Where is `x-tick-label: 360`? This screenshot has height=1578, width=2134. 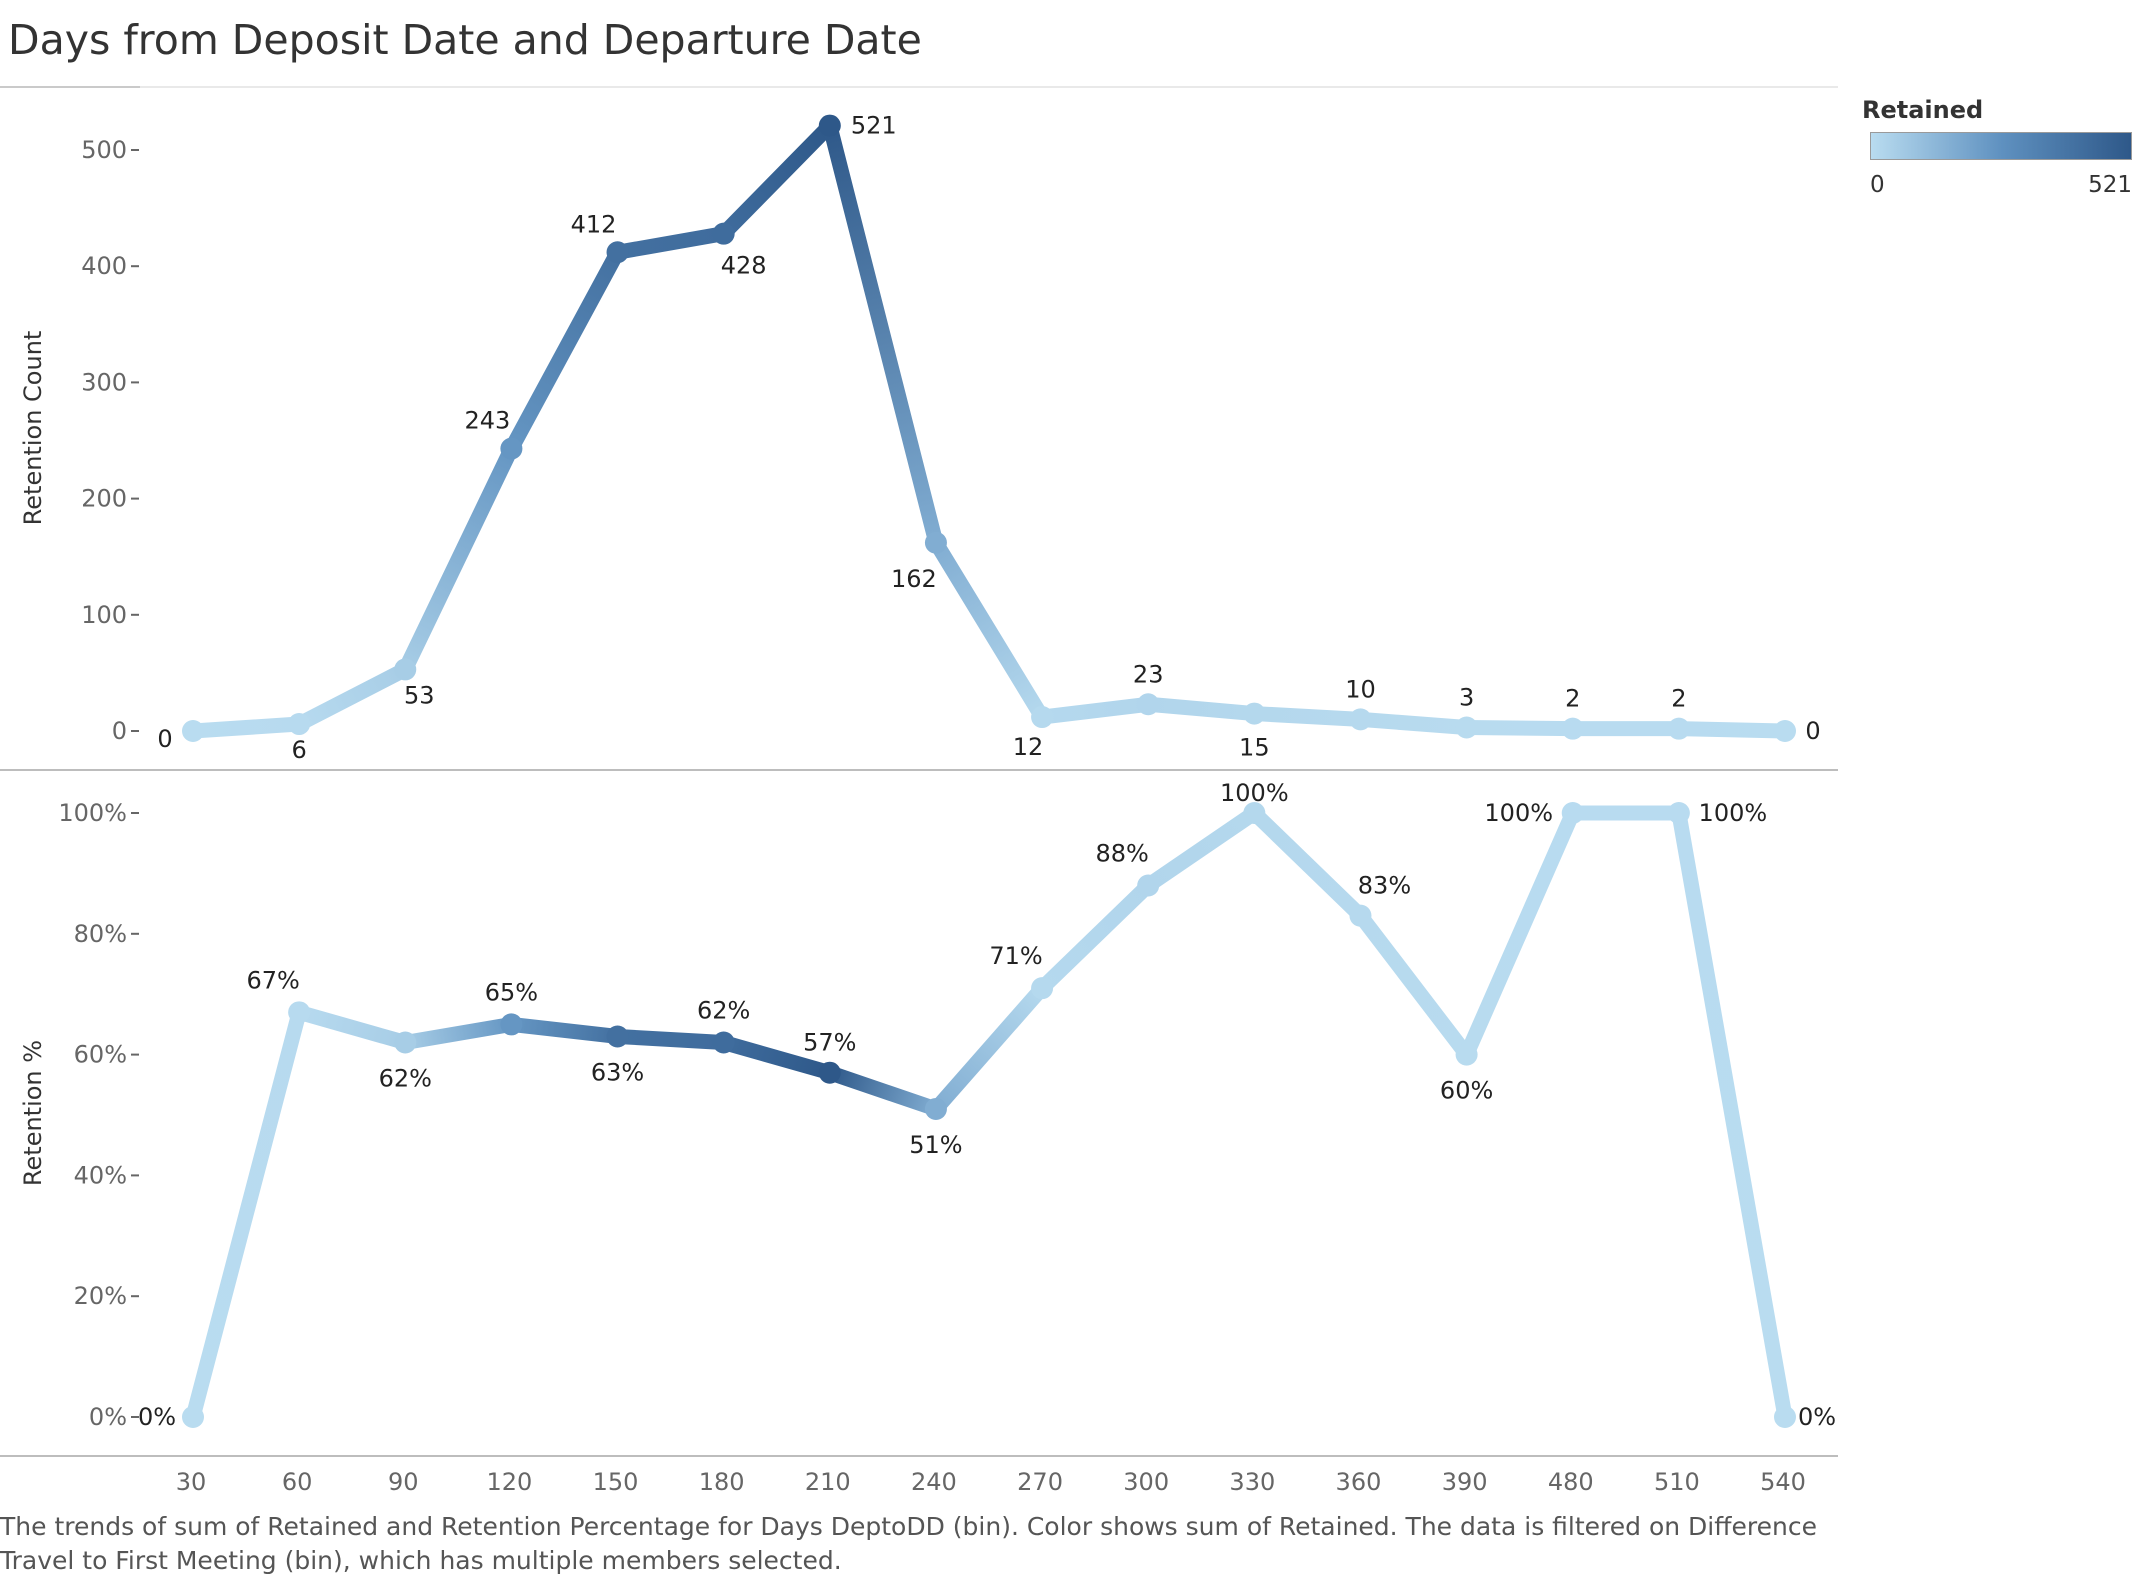
x-tick-label: 360 is located at coordinates (1359, 1482).